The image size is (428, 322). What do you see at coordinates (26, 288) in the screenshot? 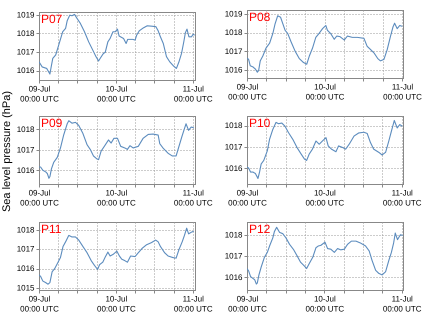
I see `y-tick-label: 1015` at bounding box center [26, 288].